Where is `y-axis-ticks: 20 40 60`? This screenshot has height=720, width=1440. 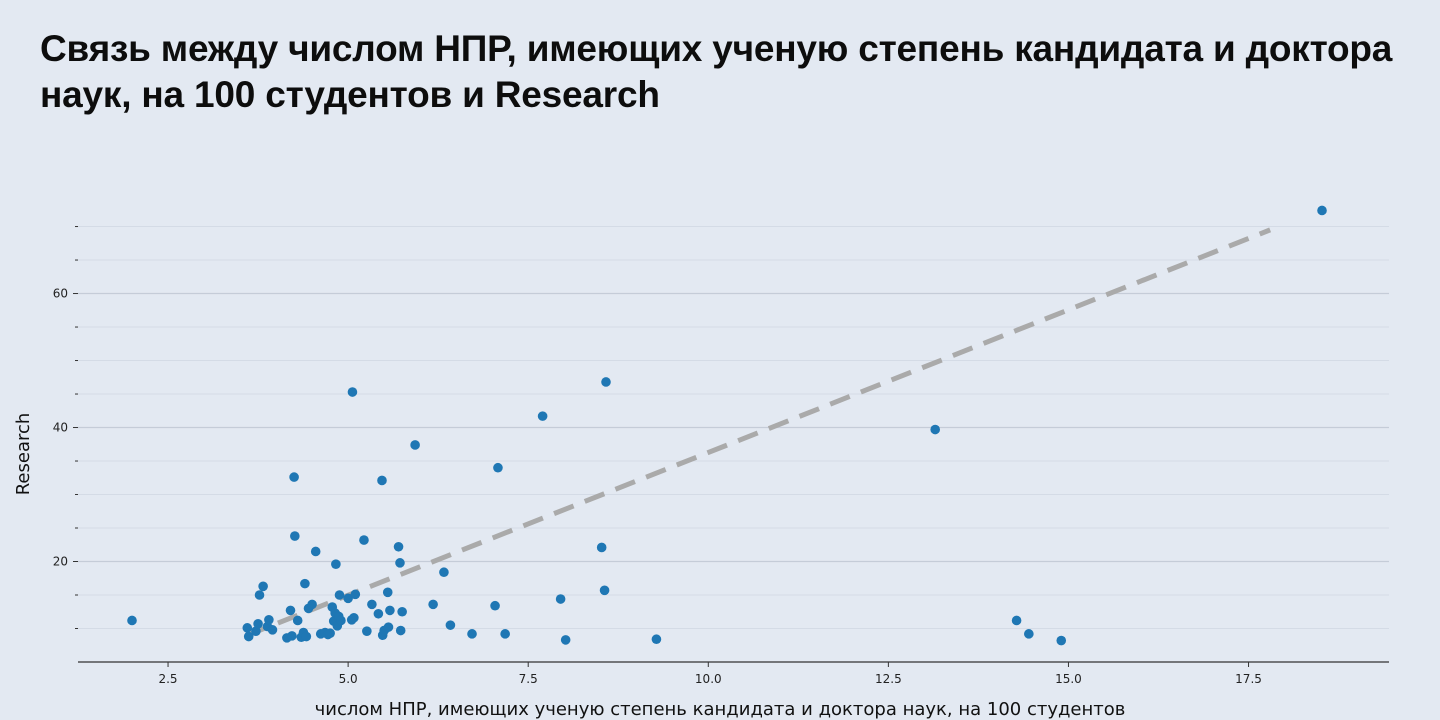
y-axis-ticks: 20 40 60 is located at coordinates (65, 428).